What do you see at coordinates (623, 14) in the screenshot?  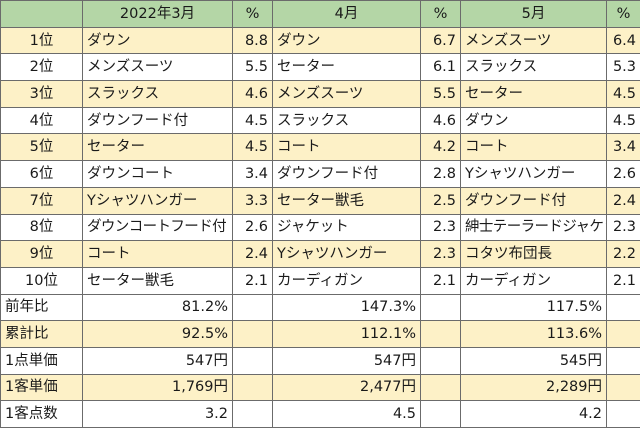 I see `header-cell-percent: %` at bounding box center [623, 14].